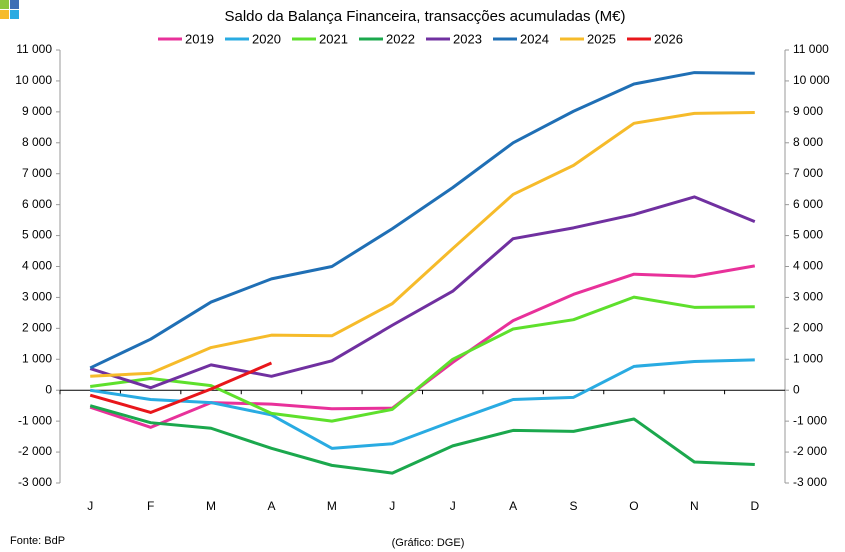 The image size is (845, 552). What do you see at coordinates (808, 266) in the screenshot?
I see `y2-tick-label: 4 000` at bounding box center [808, 266].